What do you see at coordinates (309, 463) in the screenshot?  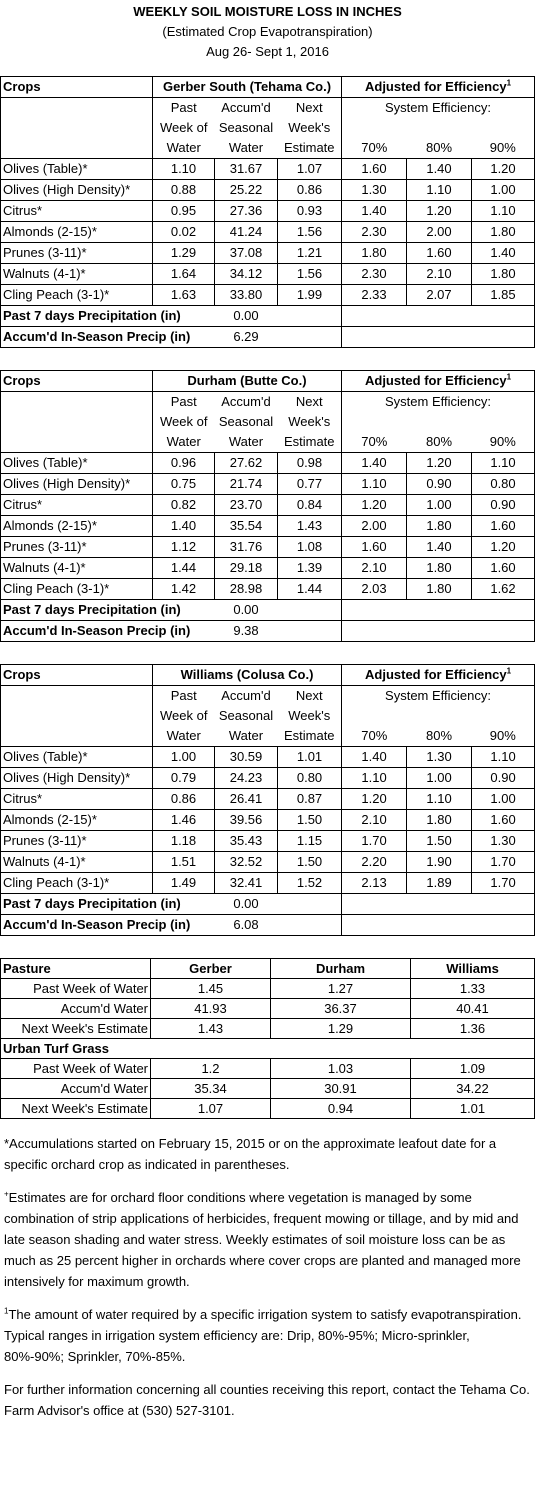 I see `crop-value: 0.98` at bounding box center [309, 463].